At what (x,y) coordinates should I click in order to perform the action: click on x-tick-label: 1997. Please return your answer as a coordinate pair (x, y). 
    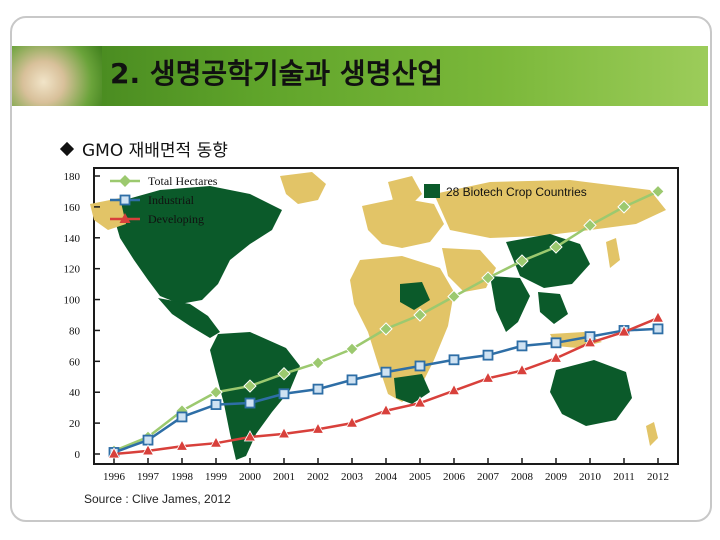
    Looking at the image, I should click on (148, 477).